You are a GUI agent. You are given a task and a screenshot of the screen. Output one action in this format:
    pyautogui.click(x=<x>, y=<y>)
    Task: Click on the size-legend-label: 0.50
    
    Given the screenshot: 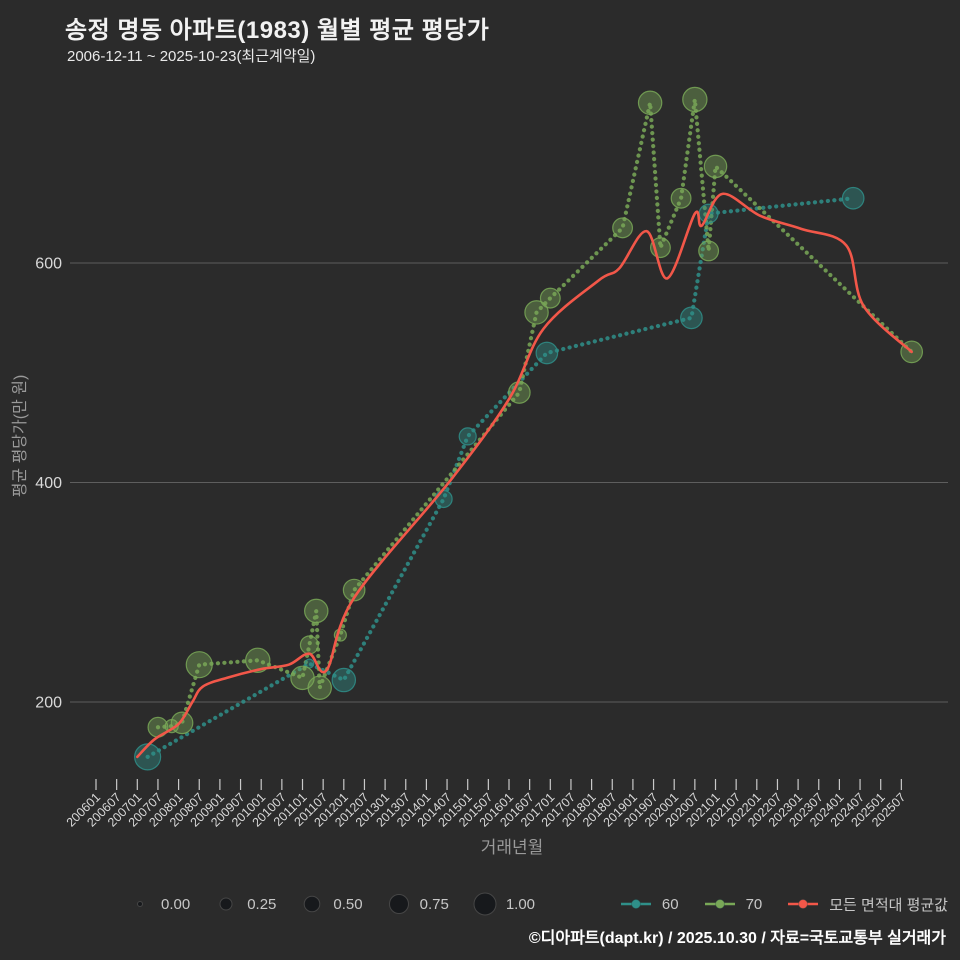 What is the action you would take?
    pyautogui.click(x=348, y=904)
    